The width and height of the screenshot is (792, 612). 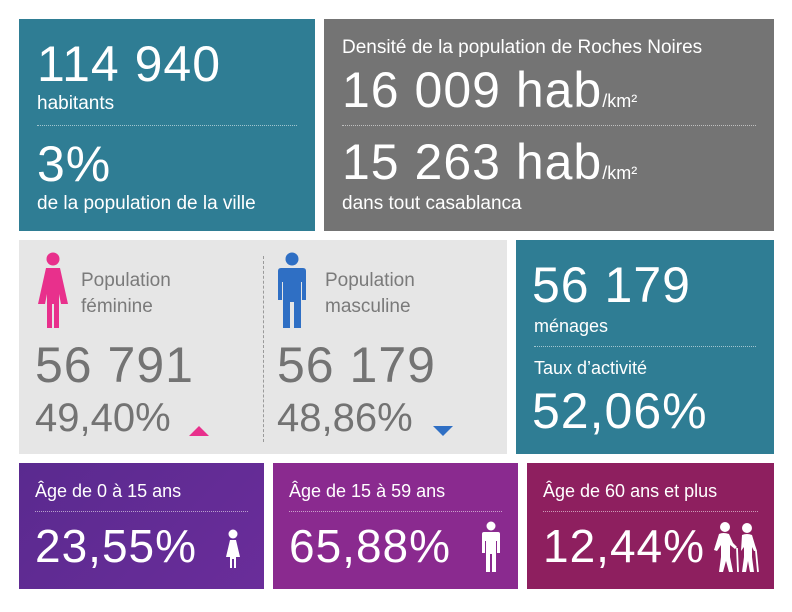 I want to click on households-value: 56 179, so click(x=611, y=285).